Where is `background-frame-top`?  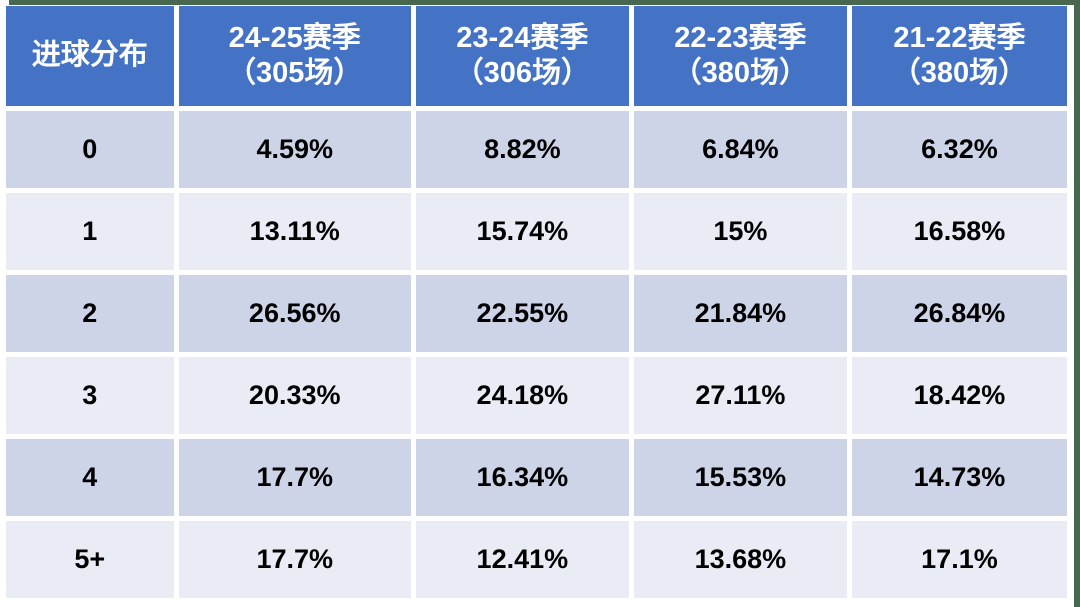
background-frame-top is located at coordinates (544, 2).